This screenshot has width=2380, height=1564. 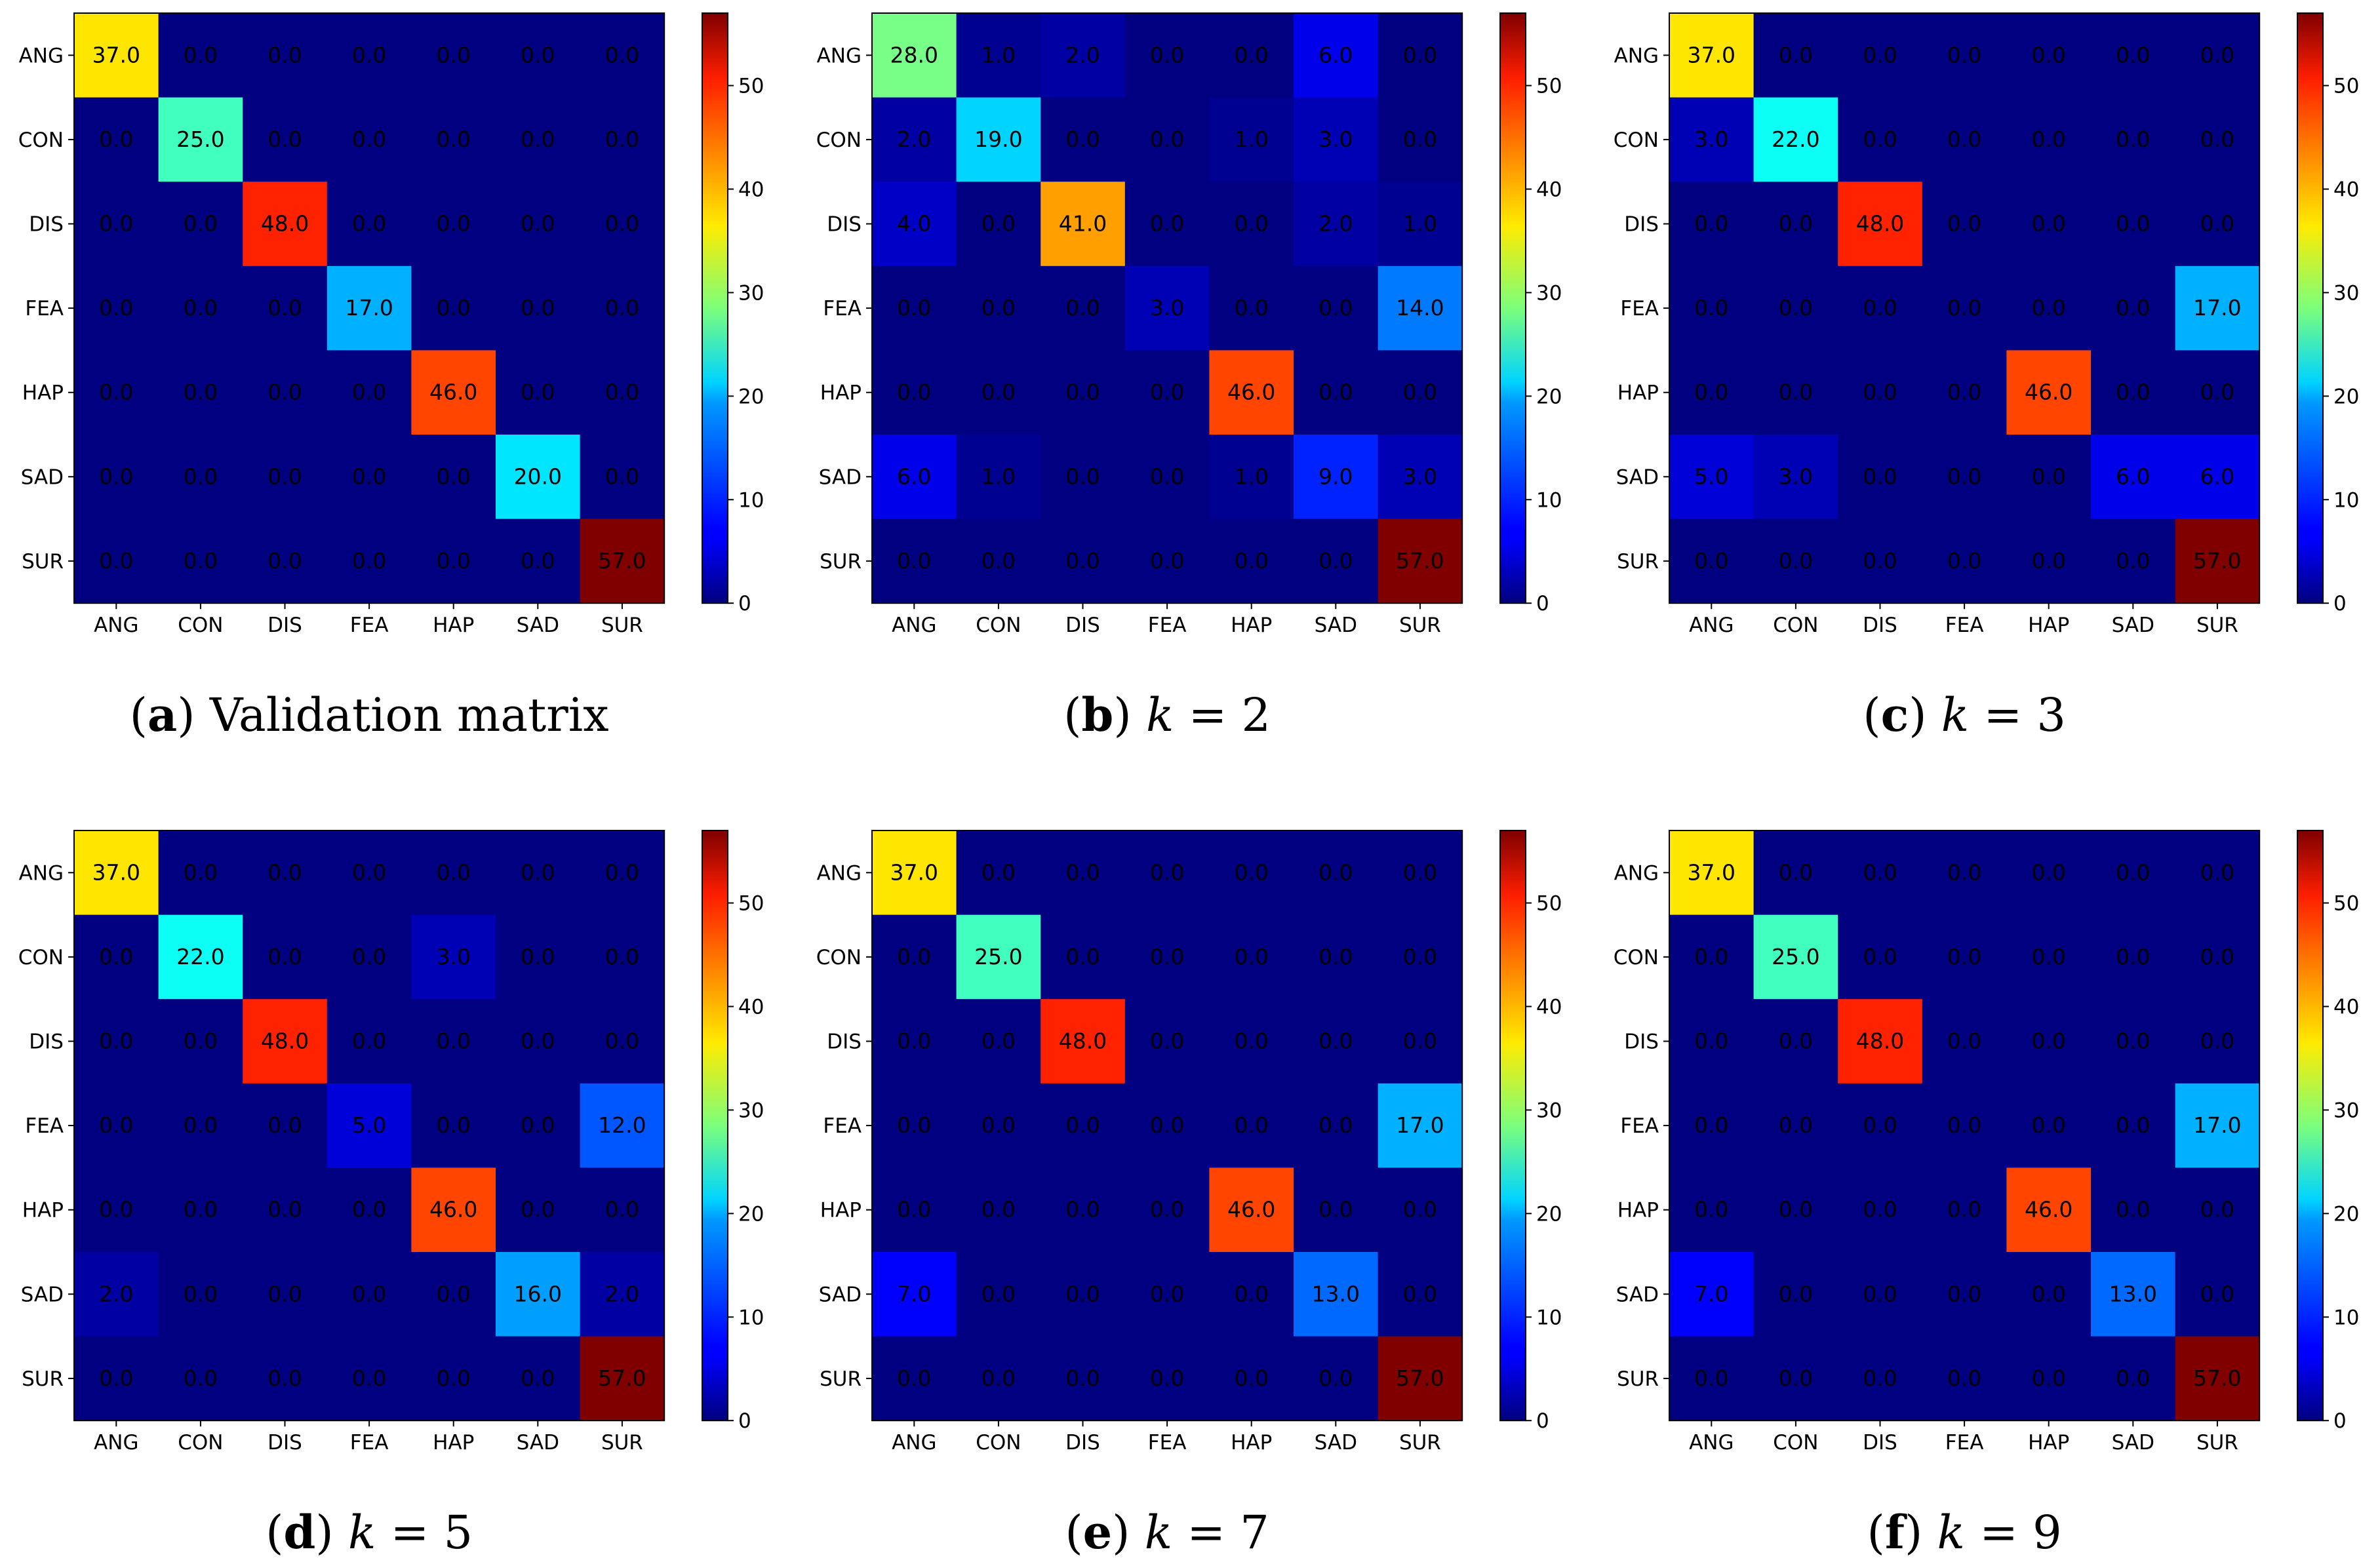 I want to click on x-tick-label: CON, so click(x=998, y=625).